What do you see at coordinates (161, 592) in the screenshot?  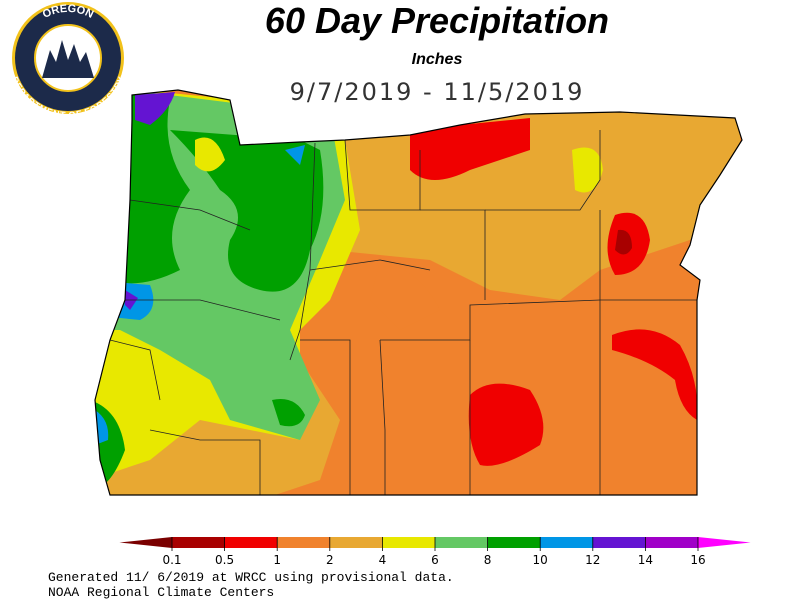 I see `footer-line: NOAA Regional Climate Centers` at bounding box center [161, 592].